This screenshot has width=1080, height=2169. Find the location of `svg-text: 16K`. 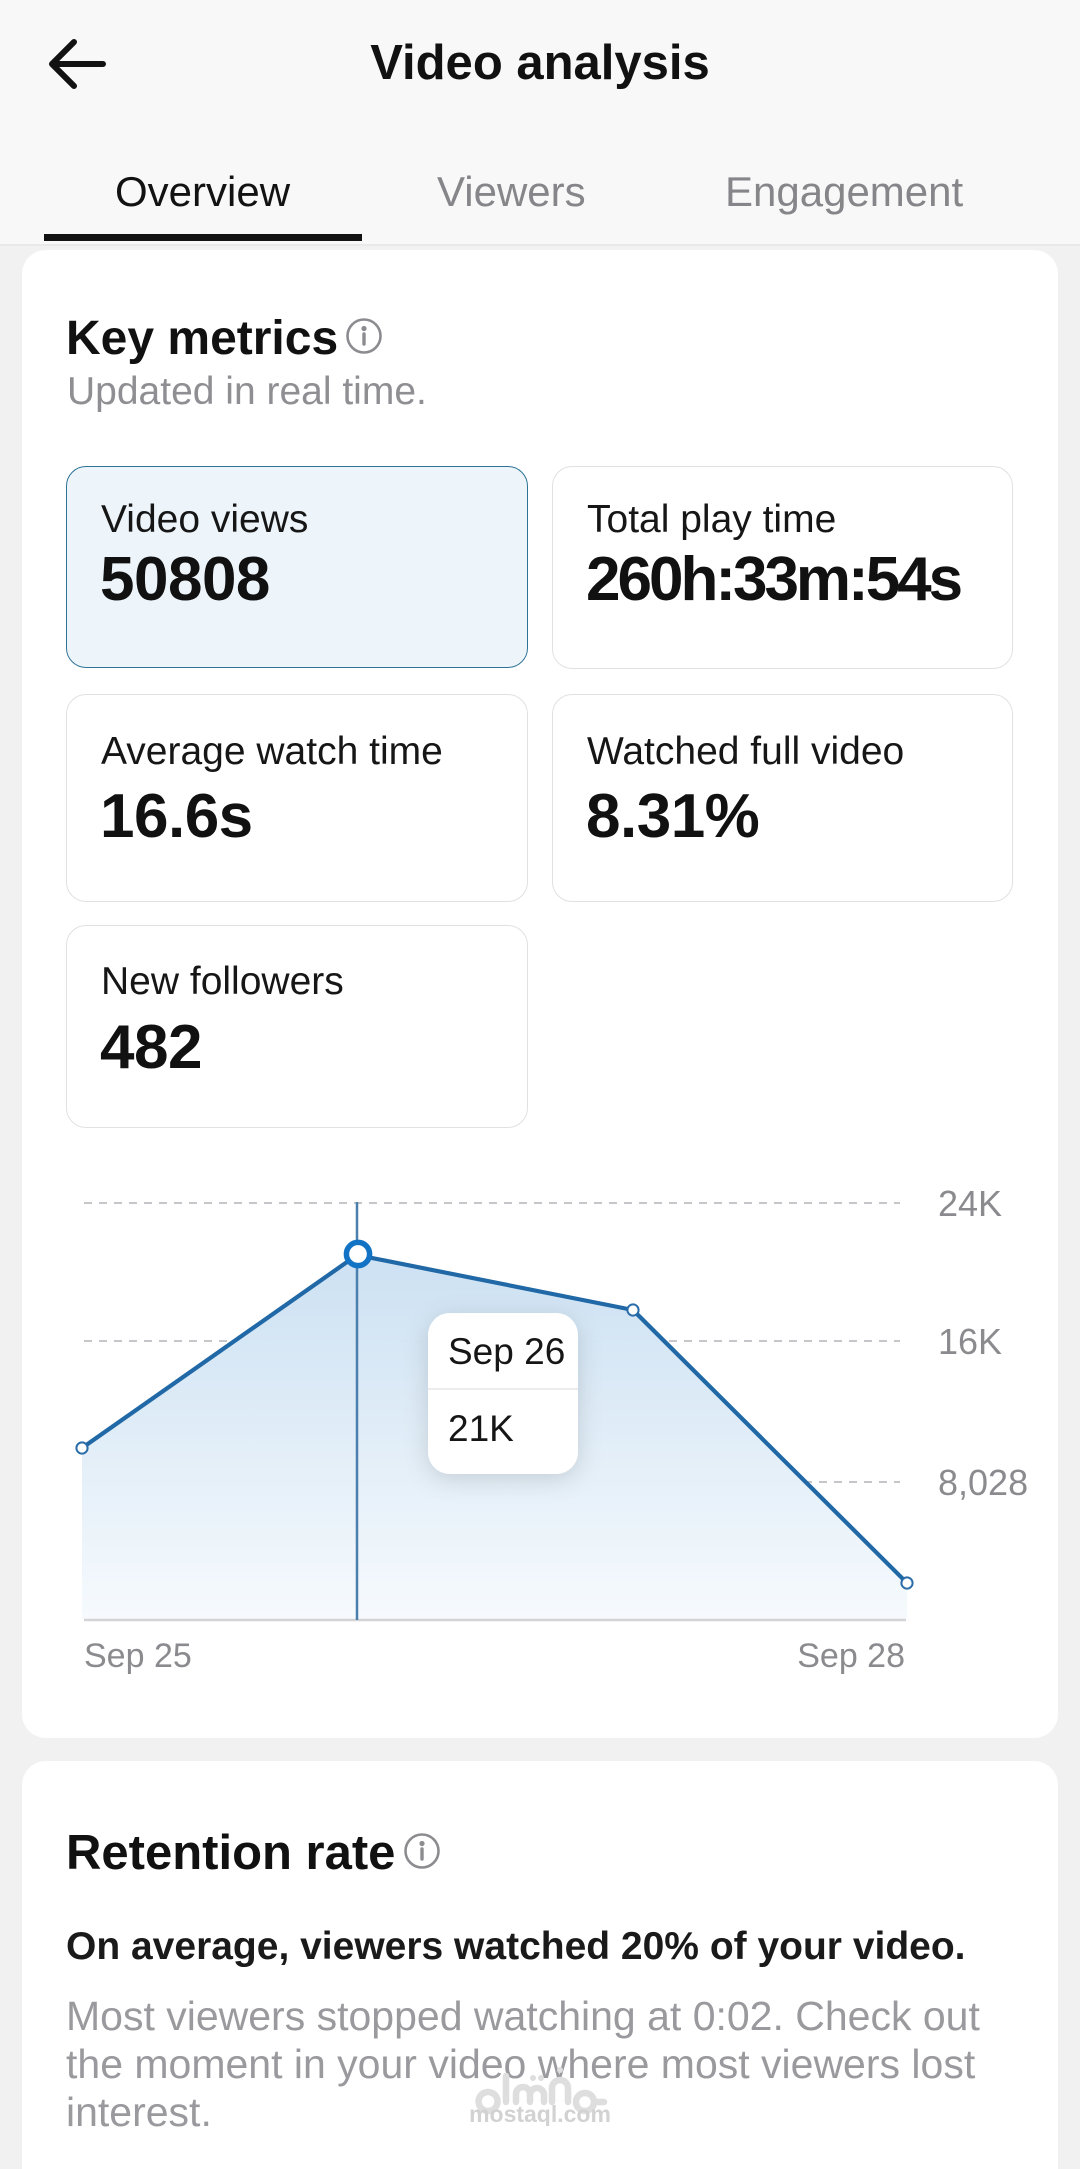

svg-text: 16K is located at coordinates (970, 1341).